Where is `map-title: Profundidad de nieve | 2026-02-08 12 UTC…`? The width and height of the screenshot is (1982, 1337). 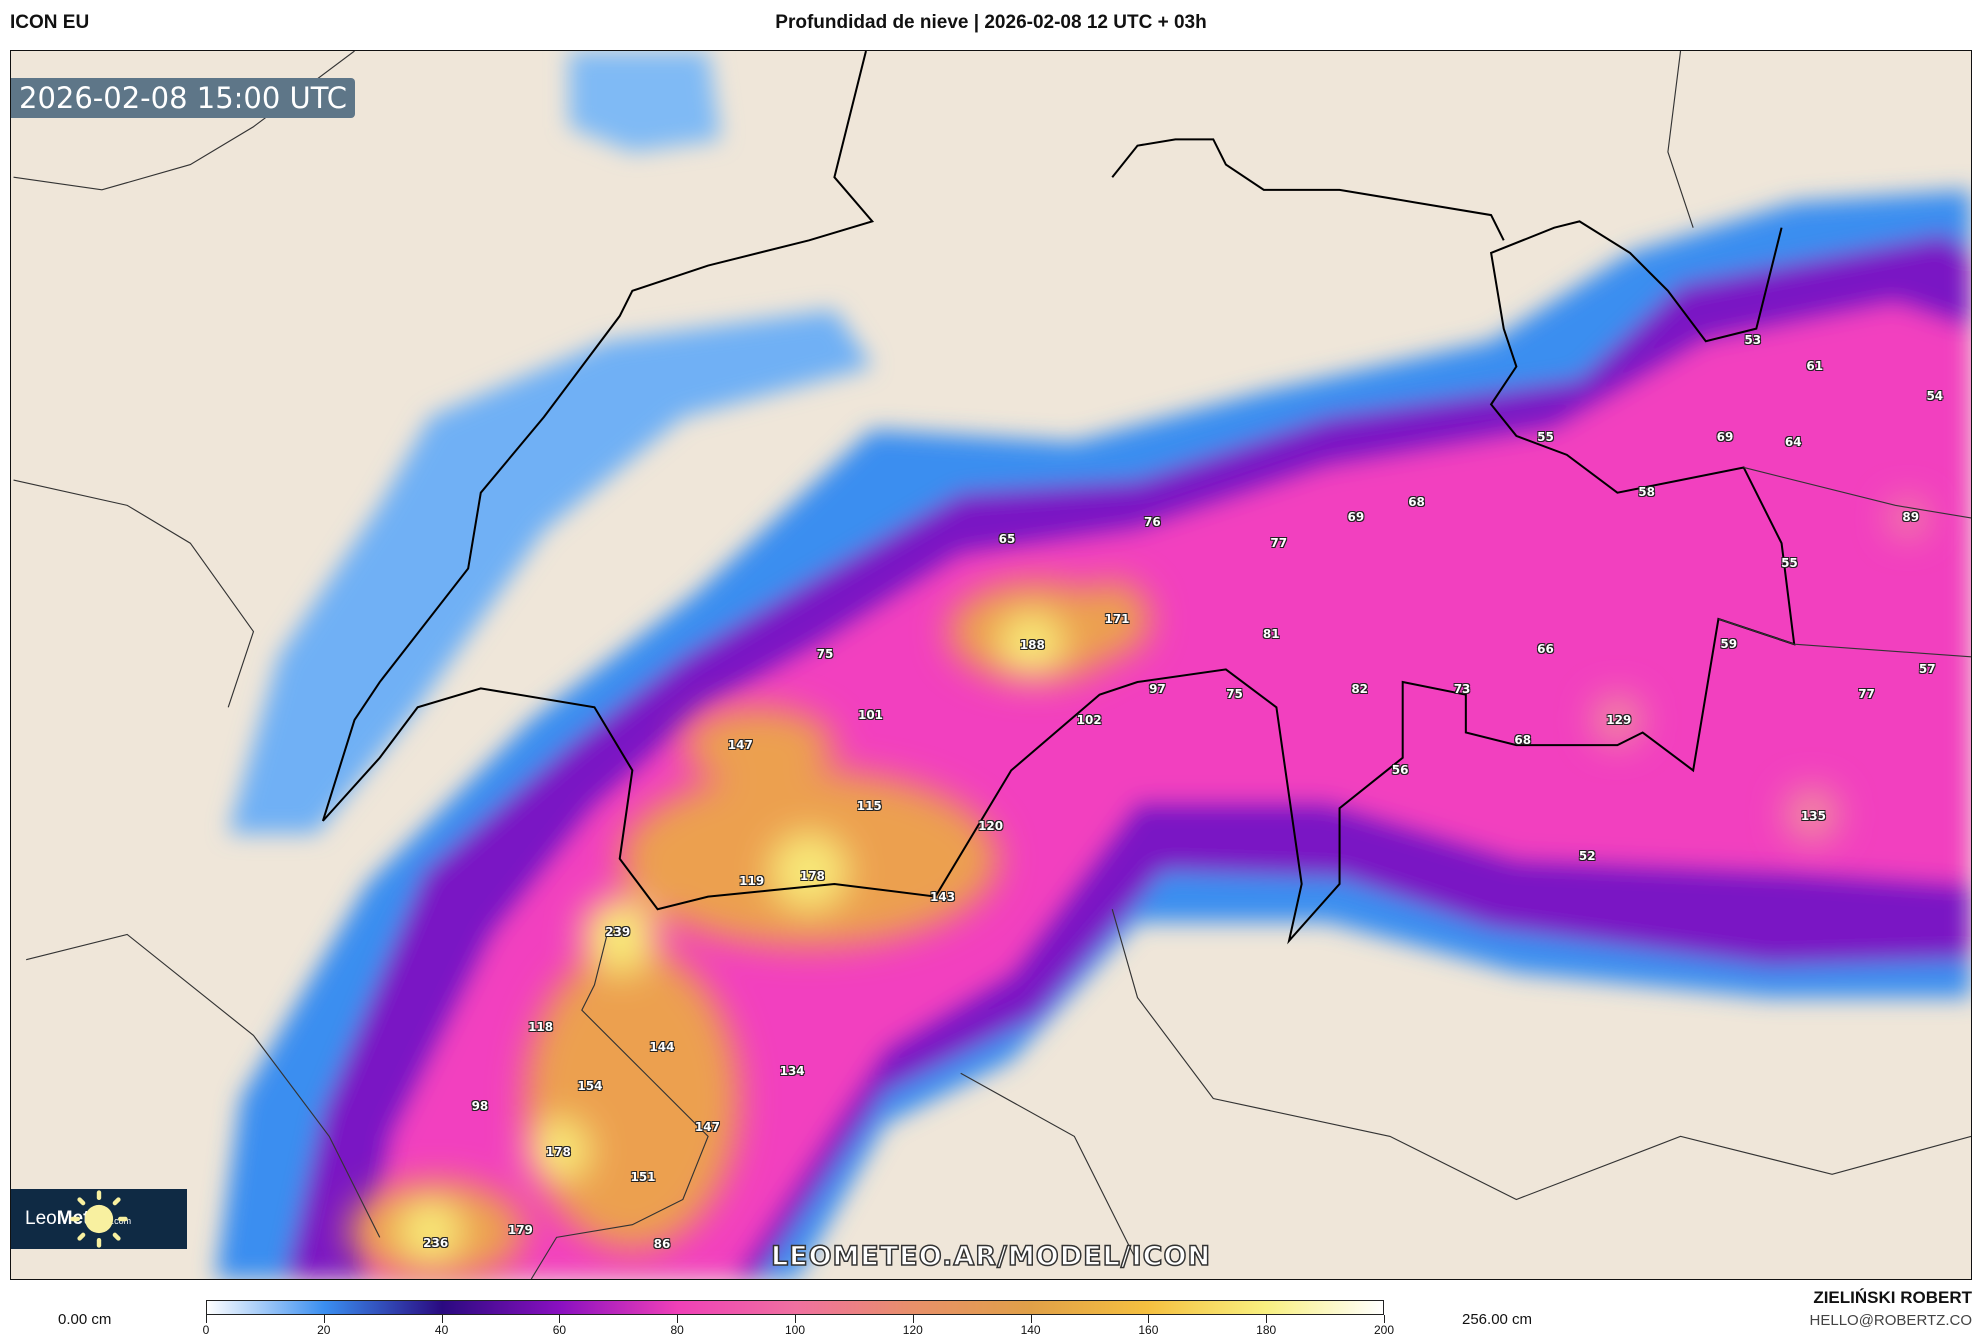
map-title: Profundidad de nieve | 2026-02-08 12 UTC… is located at coordinates (991, 22).